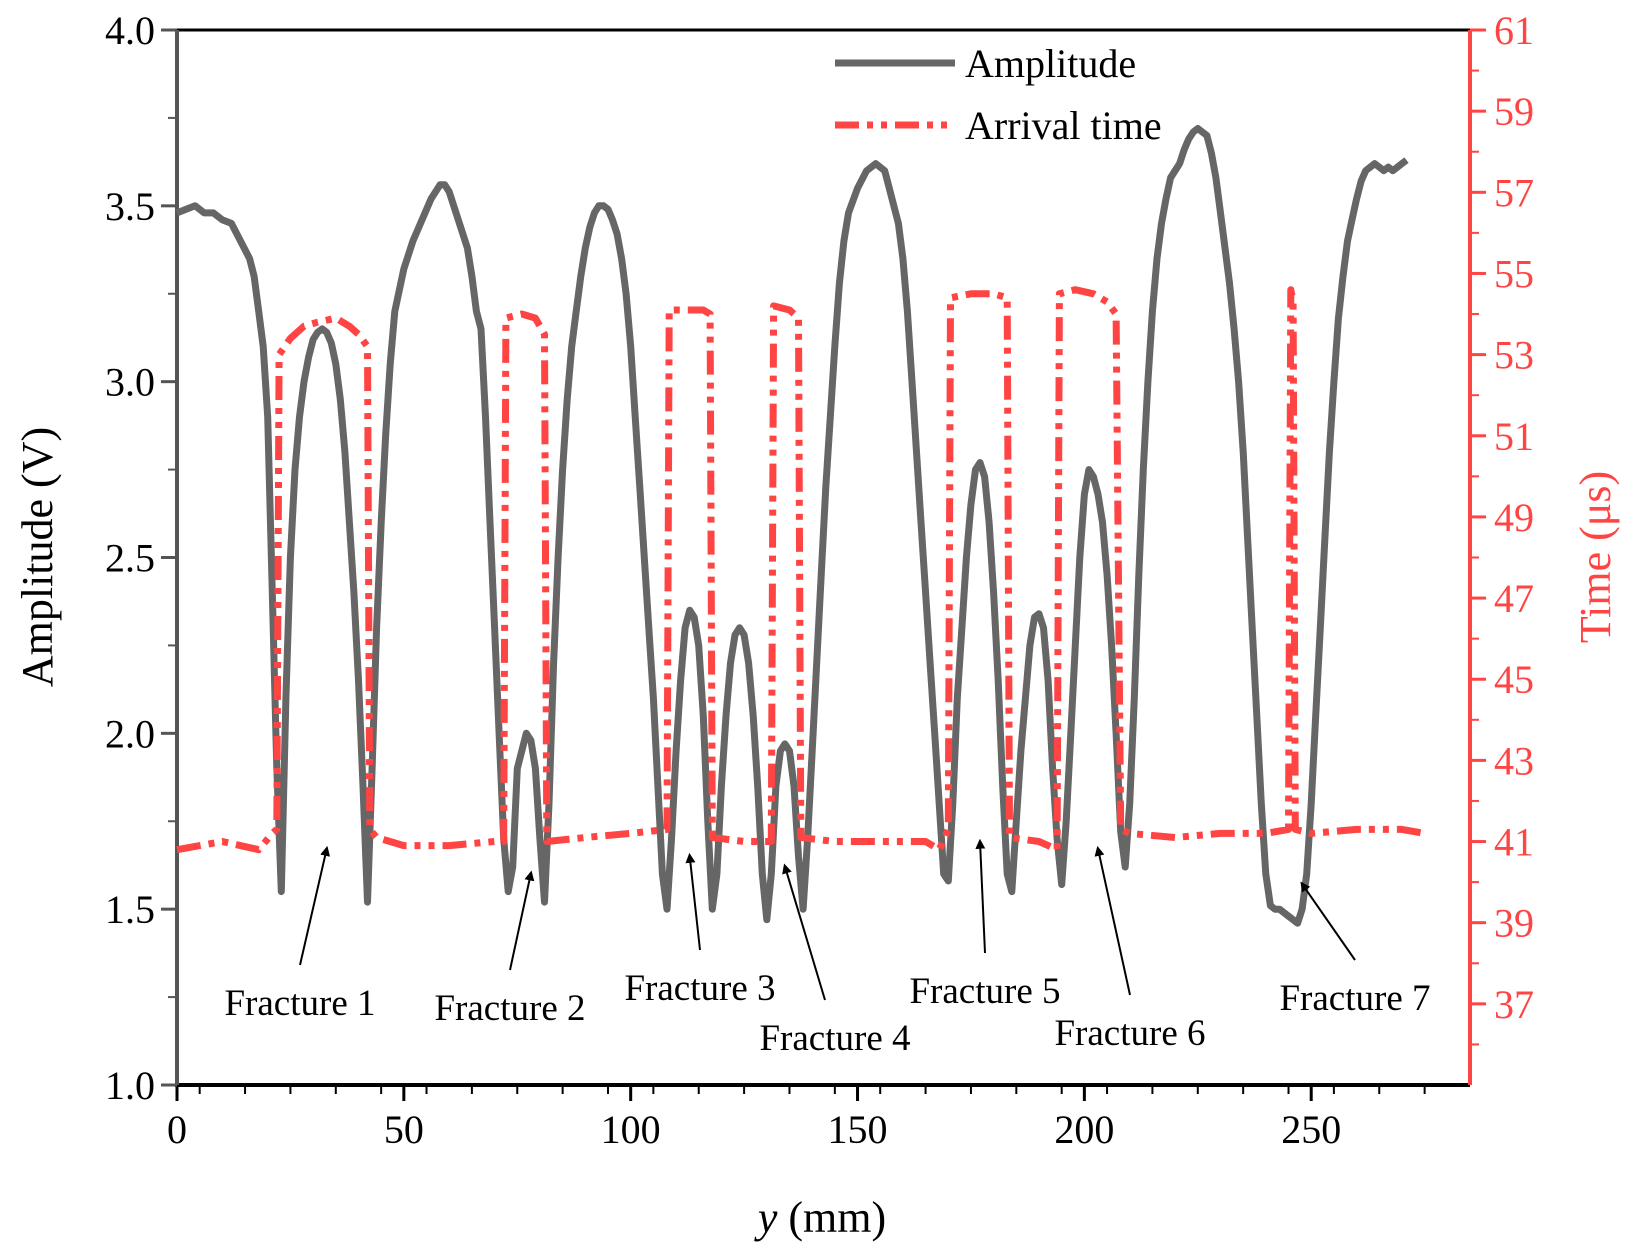  What do you see at coordinates (984, 991) in the screenshot?
I see `annotation-label-5: Fracture 5` at bounding box center [984, 991].